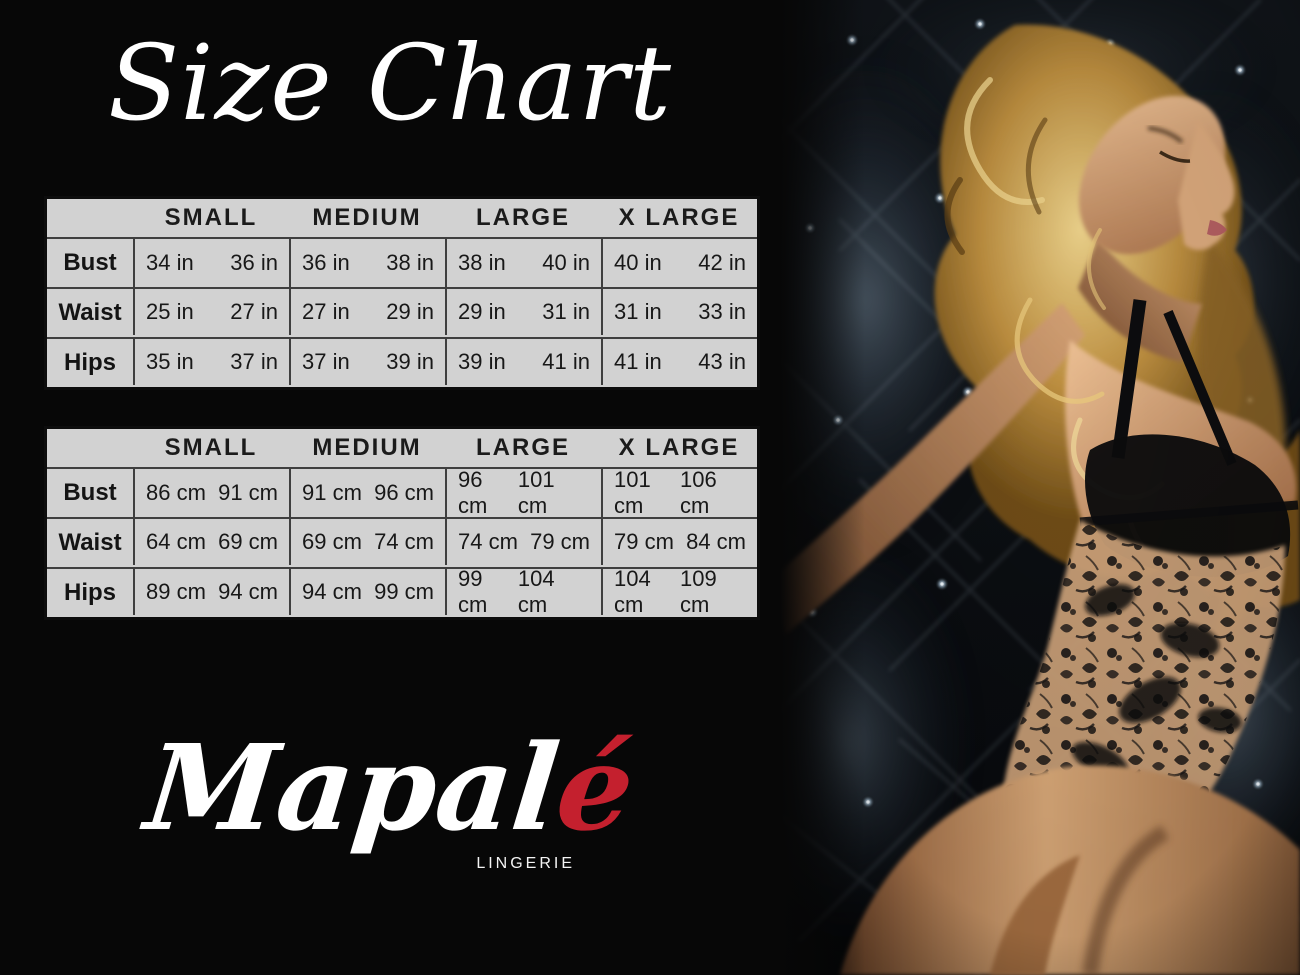  I want to click on table-cell: 40 in 42 in, so click(679, 263).